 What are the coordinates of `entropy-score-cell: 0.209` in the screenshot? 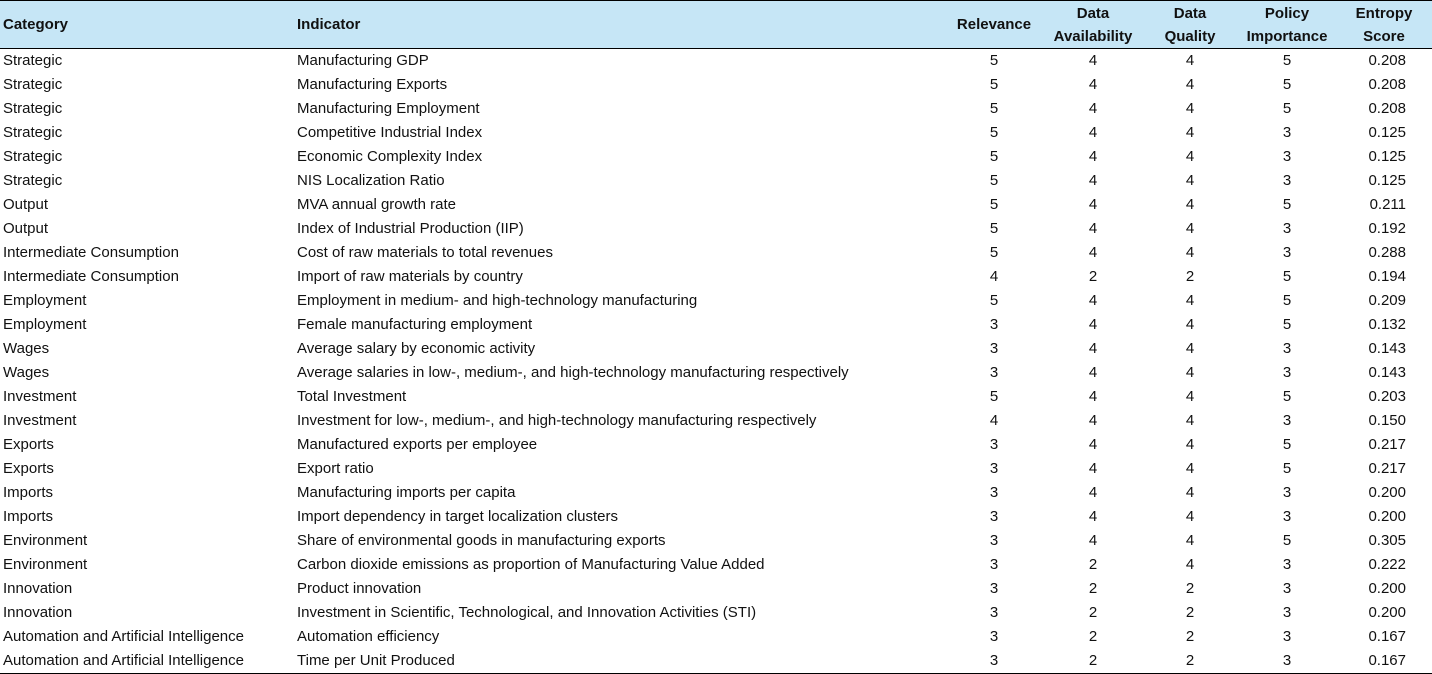 It's located at (1387, 300).